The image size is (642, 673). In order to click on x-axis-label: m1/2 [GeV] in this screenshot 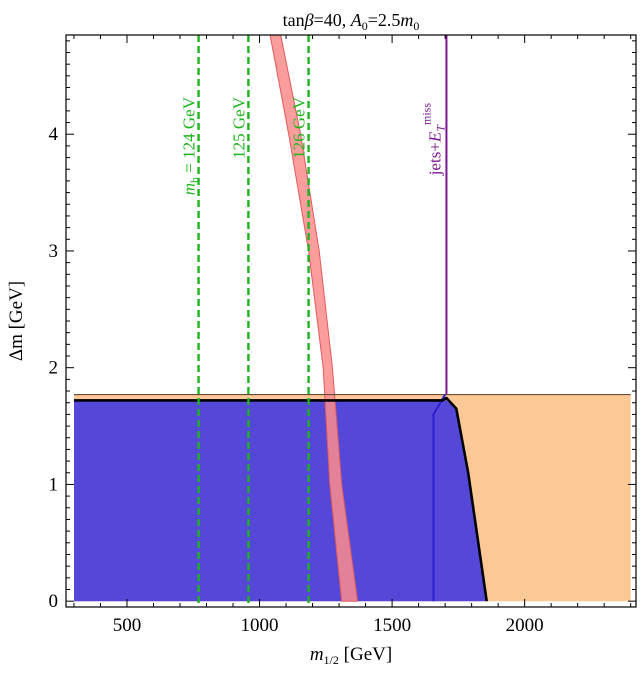, I will do `click(351, 655)`.